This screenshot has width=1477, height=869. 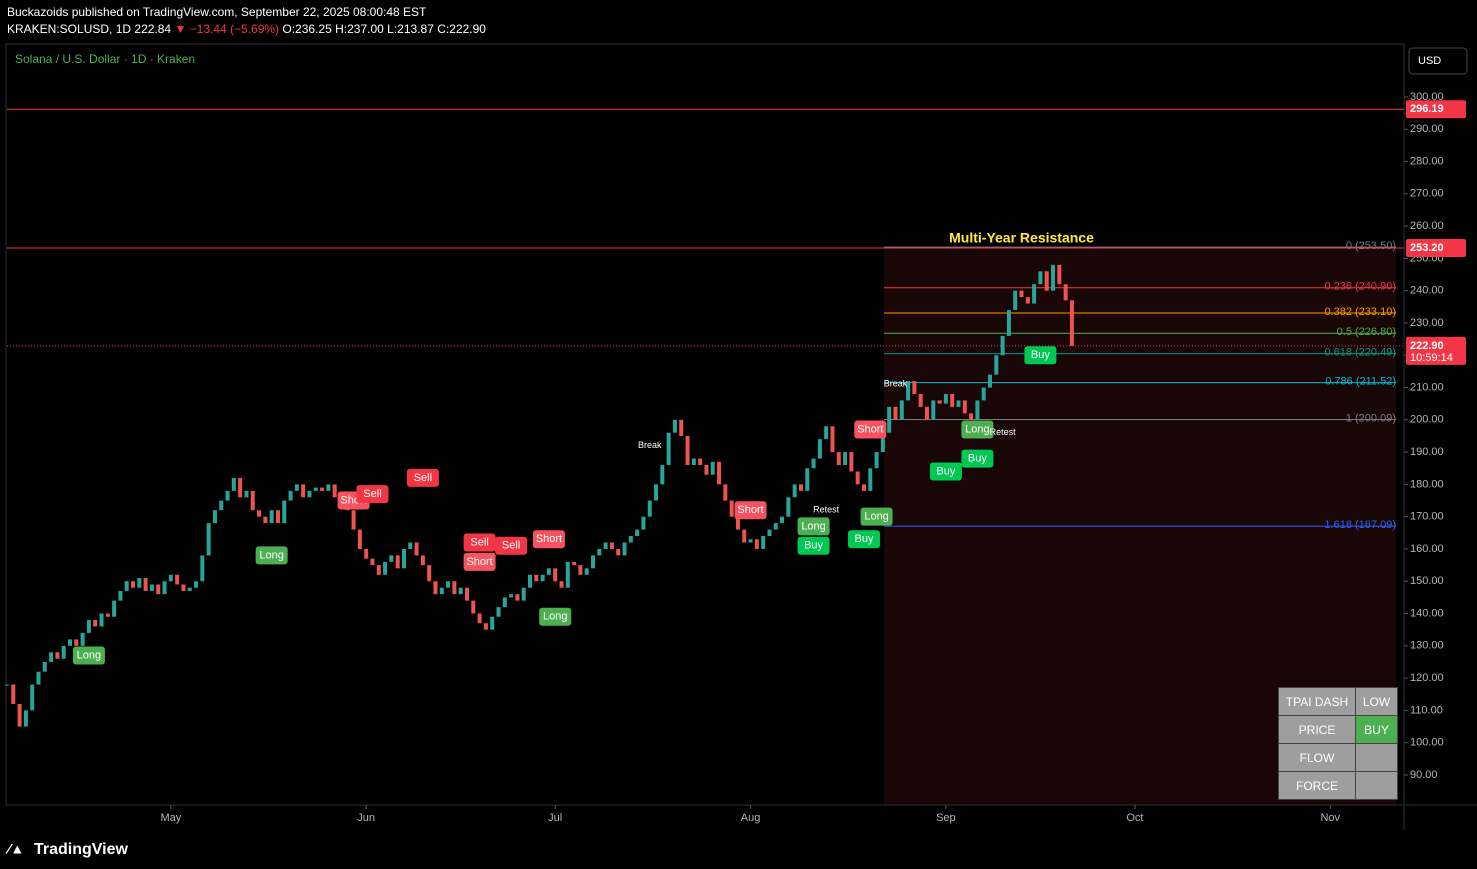 What do you see at coordinates (946, 818) in the screenshot?
I see `x-tick-label: Sep` at bounding box center [946, 818].